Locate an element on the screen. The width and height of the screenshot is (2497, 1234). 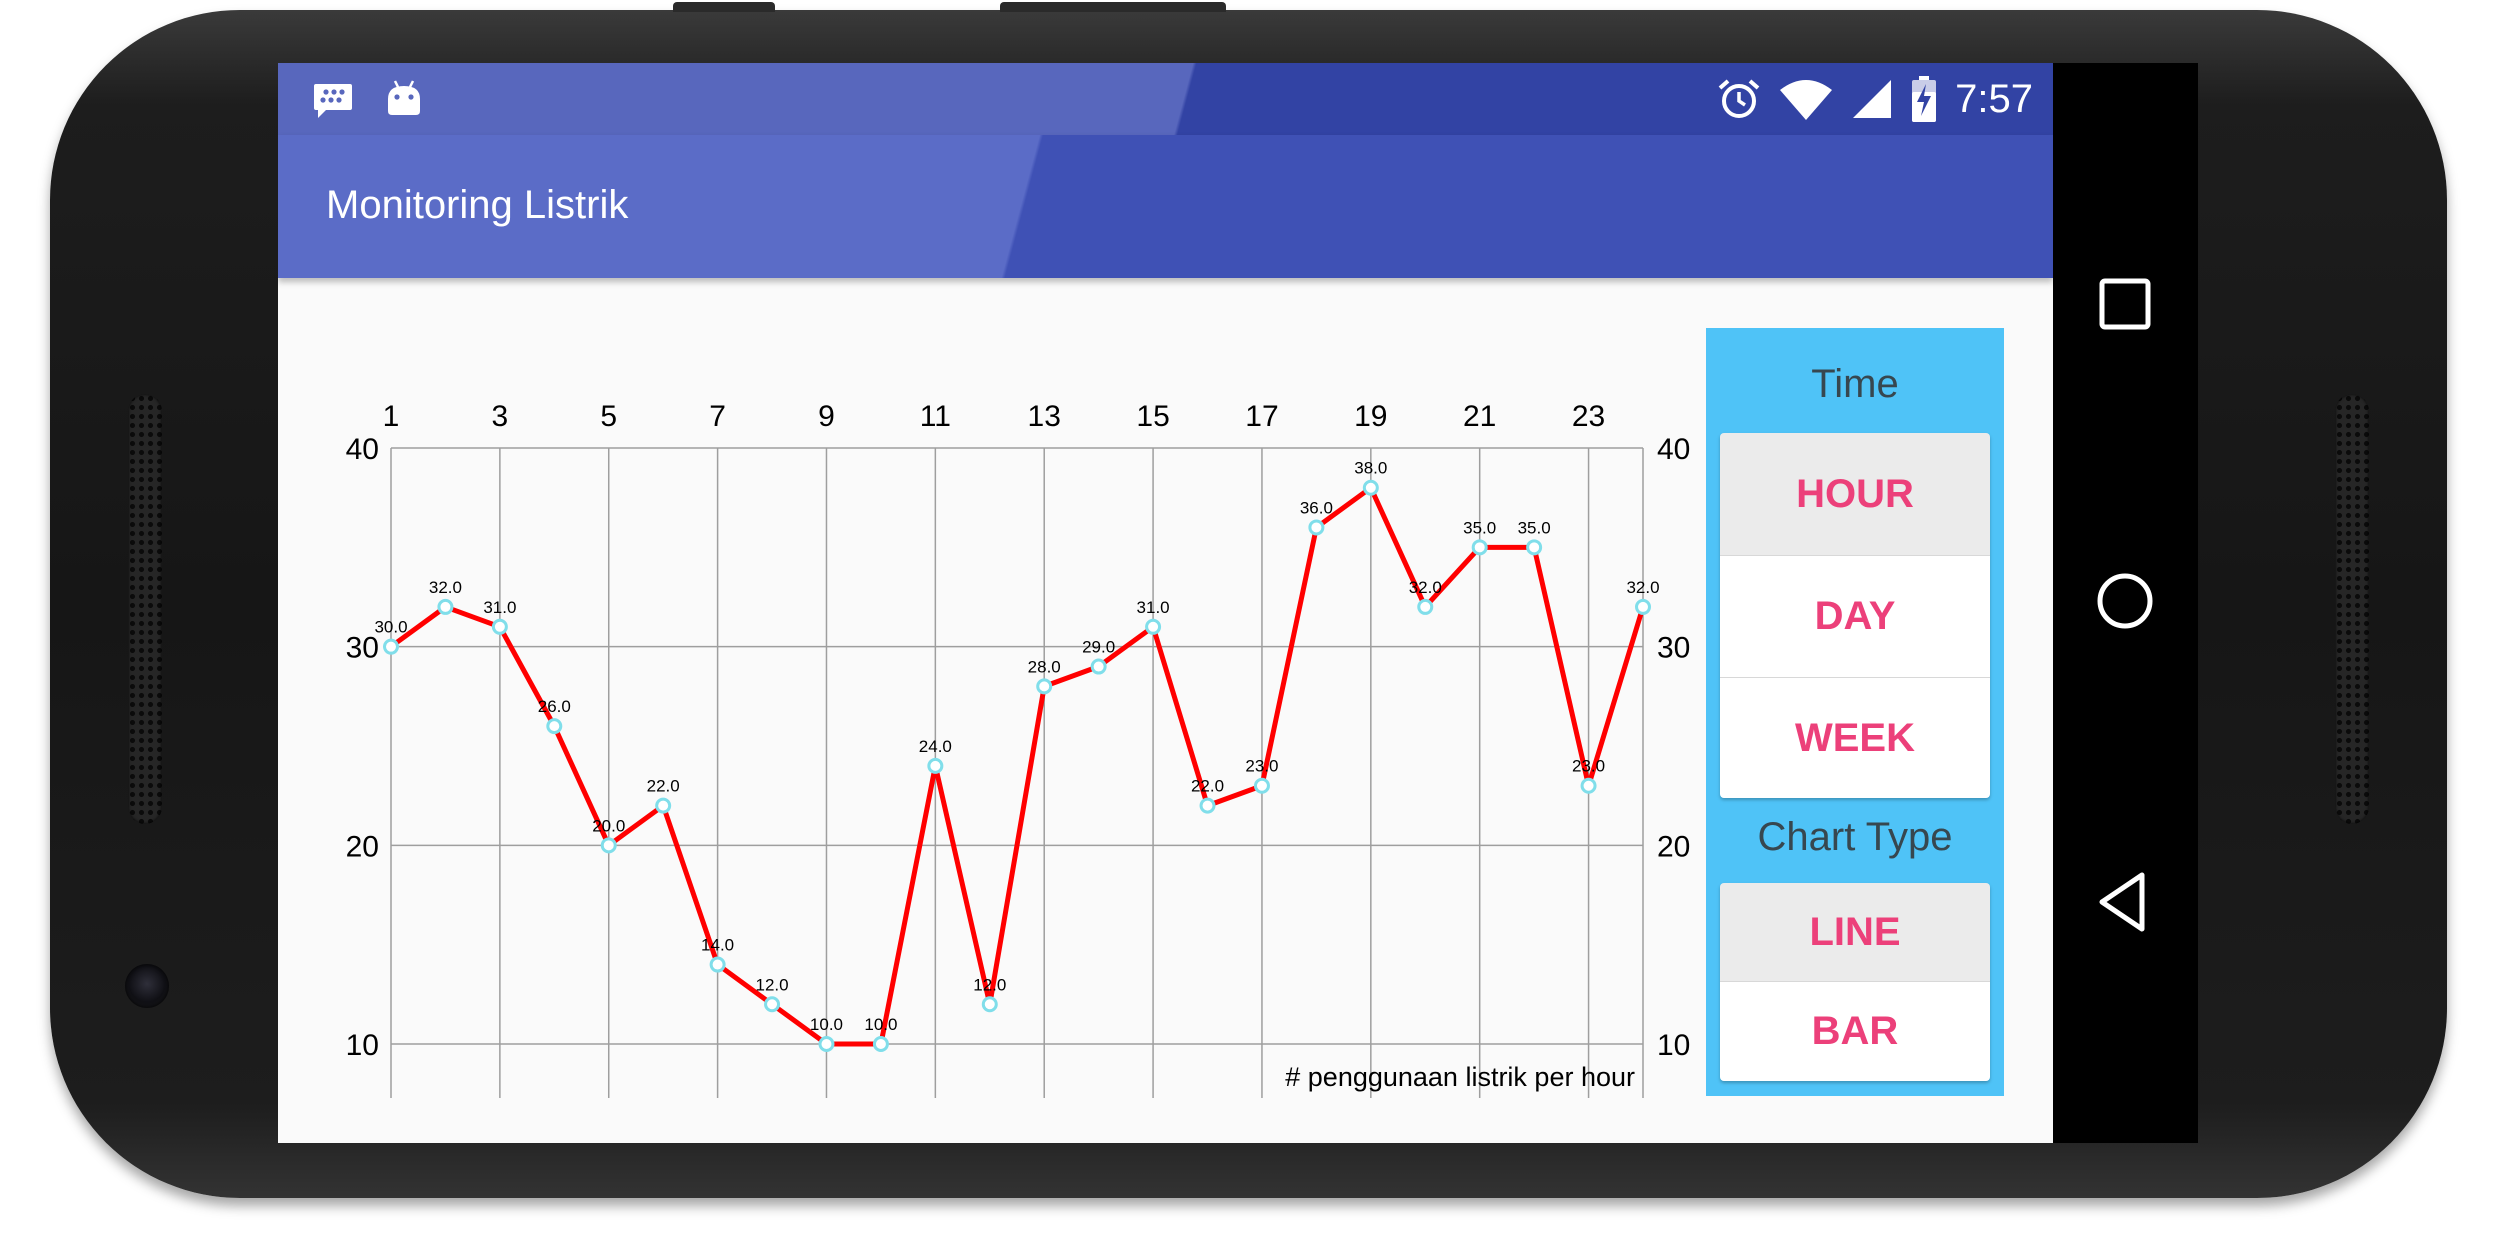
data-value-label: 26.0 is located at coordinates (554, 706).